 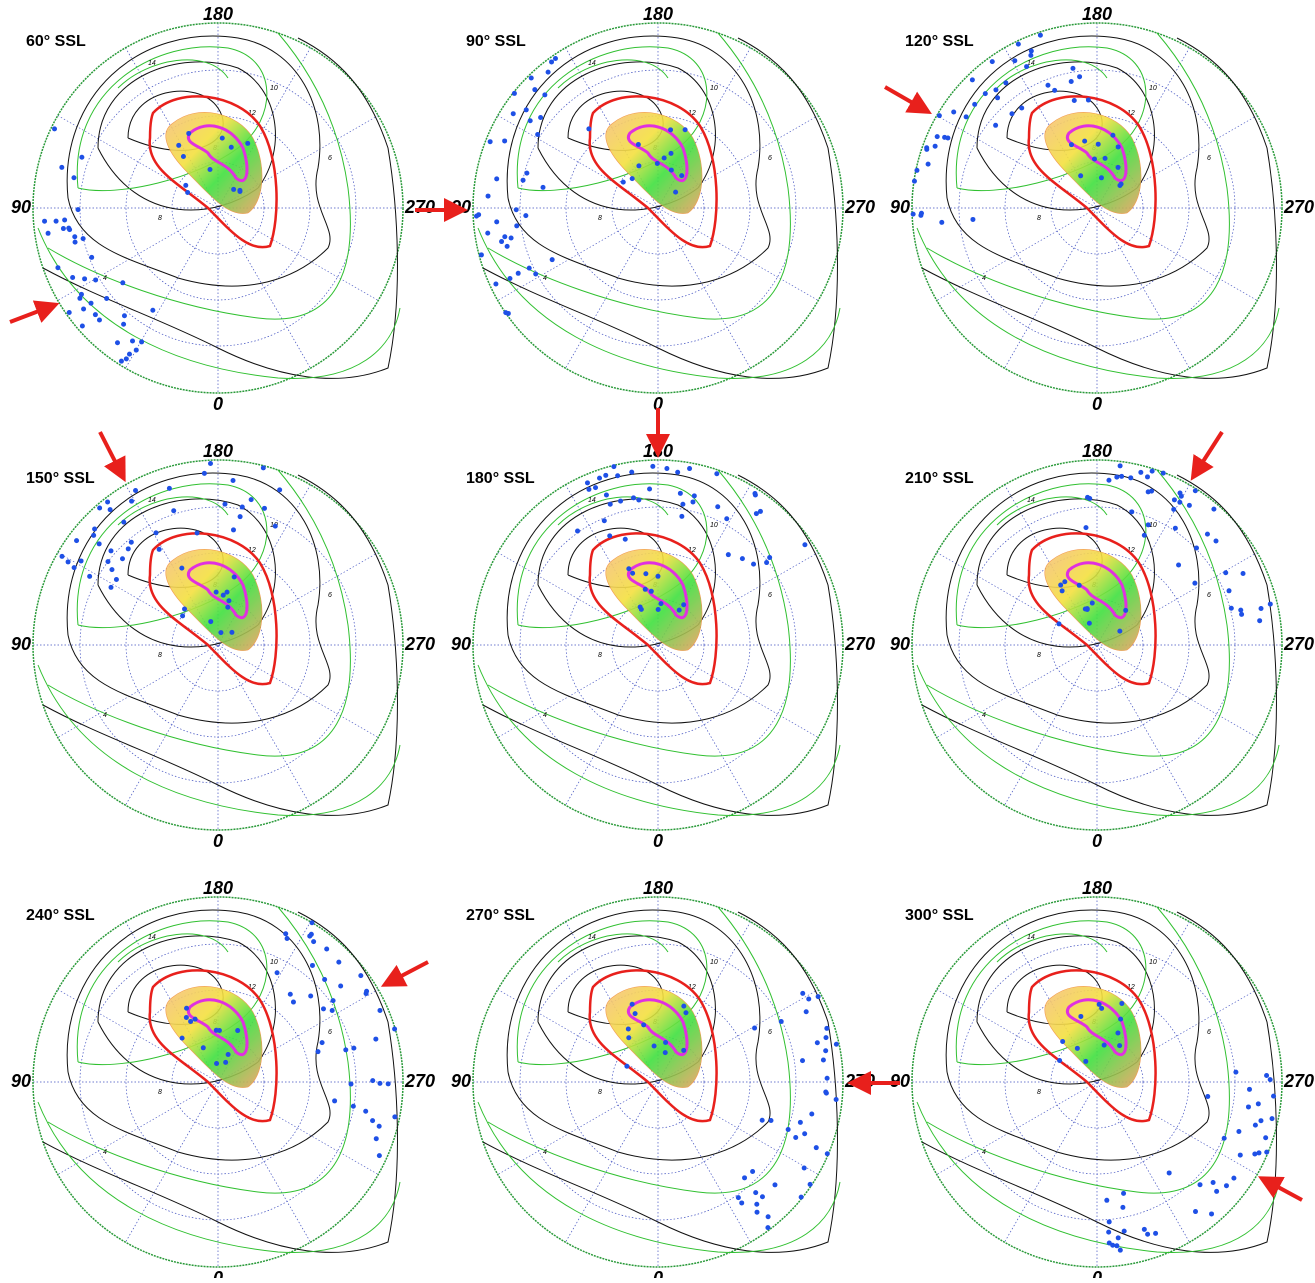 What do you see at coordinates (600, 218) in the screenshot?
I see `contour-label: 8` at bounding box center [600, 218].